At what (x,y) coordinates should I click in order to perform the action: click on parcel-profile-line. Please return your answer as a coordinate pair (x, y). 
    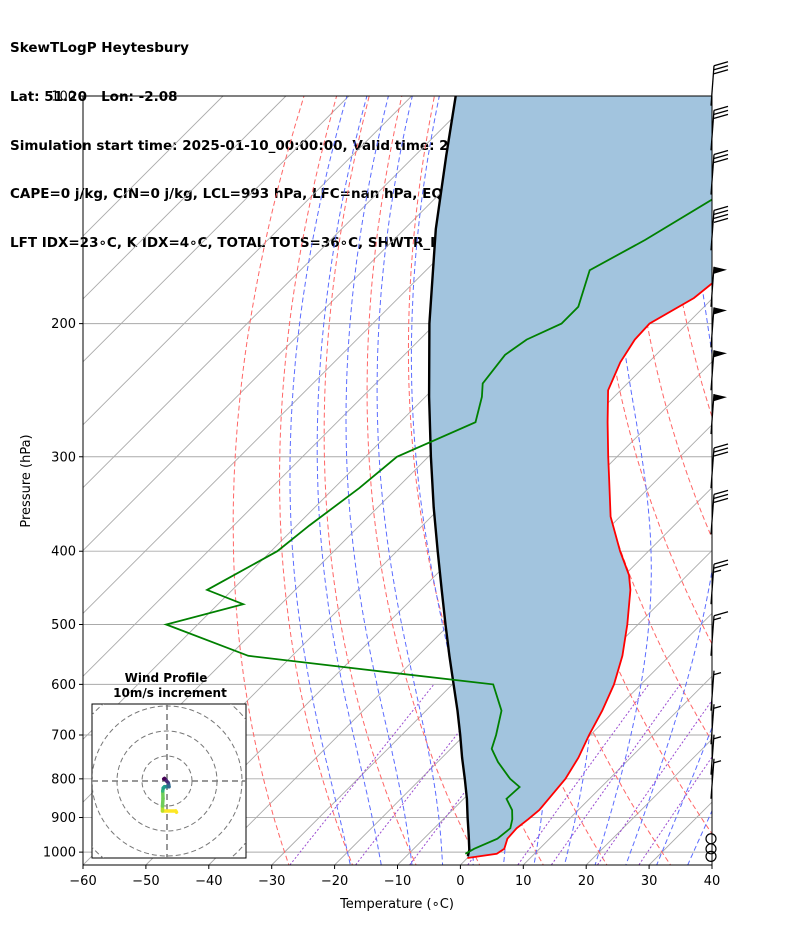
    Looking at the image, I should click on (449, 476).